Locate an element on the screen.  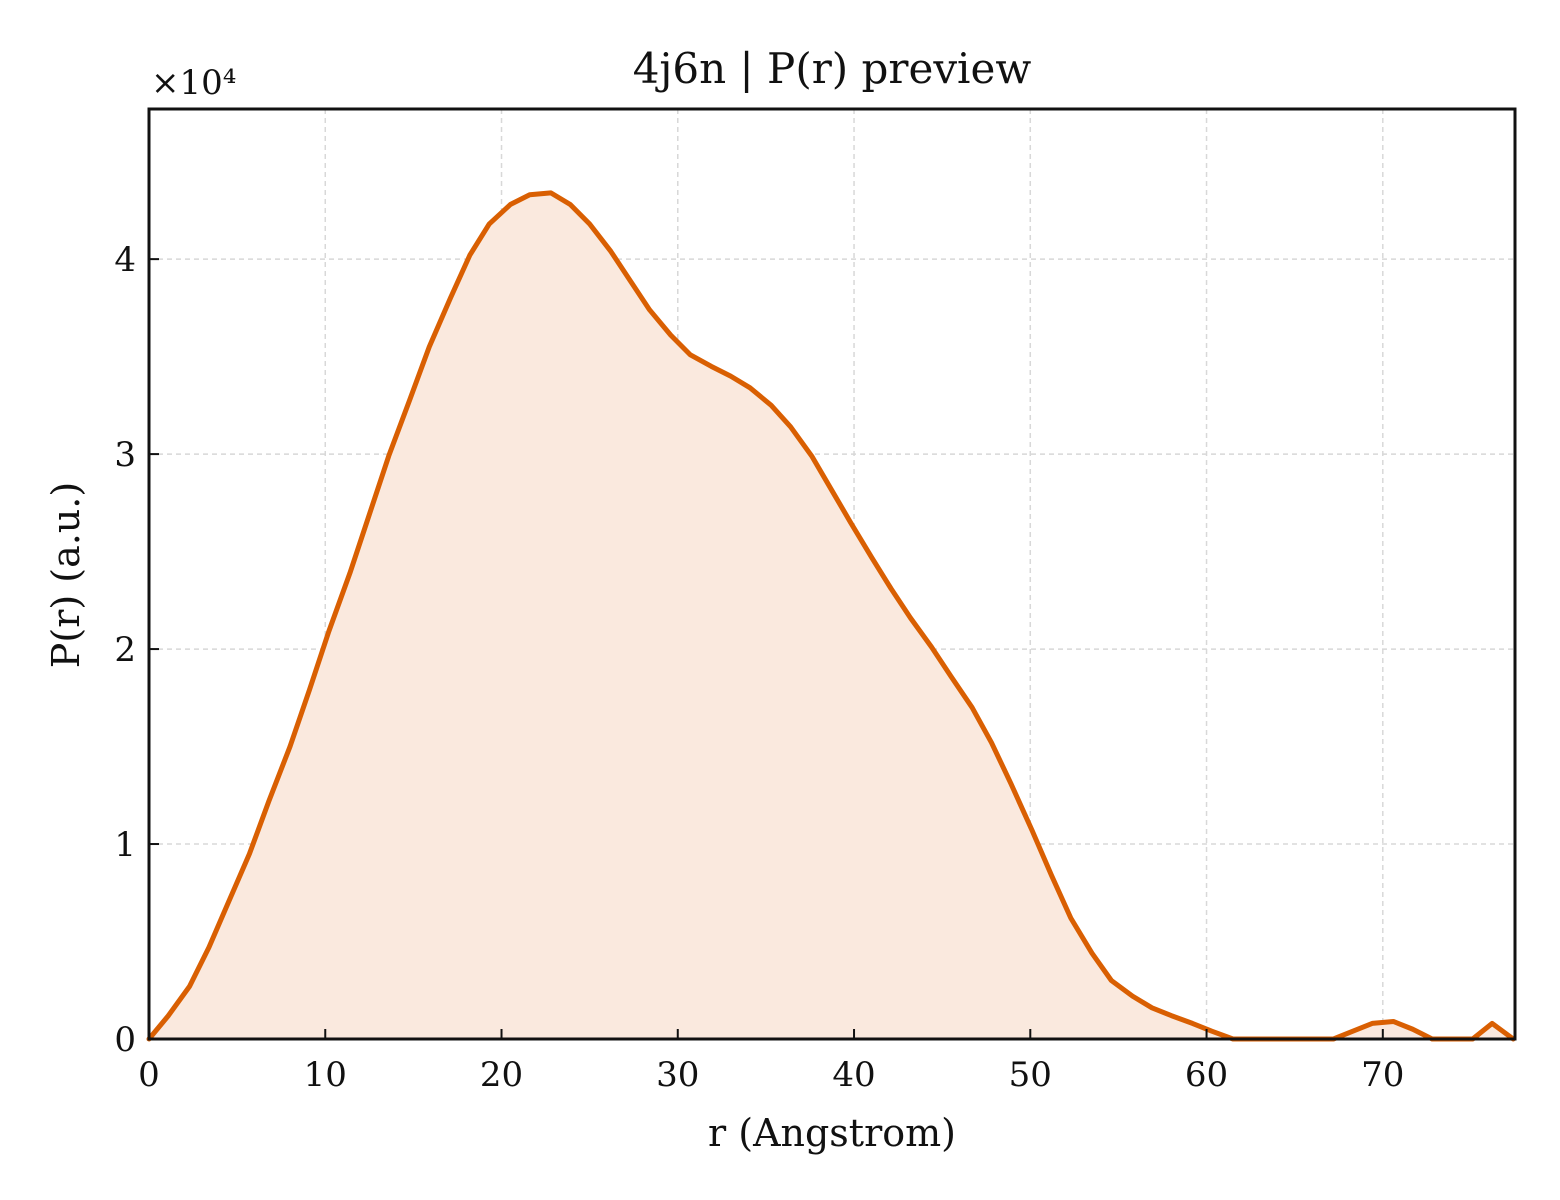
x-tick-label: 50 is located at coordinates (1030, 1075).